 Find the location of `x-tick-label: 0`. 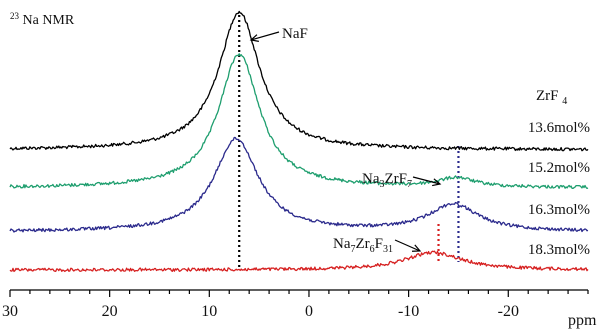

x-tick-label: 0 is located at coordinates (309, 311).